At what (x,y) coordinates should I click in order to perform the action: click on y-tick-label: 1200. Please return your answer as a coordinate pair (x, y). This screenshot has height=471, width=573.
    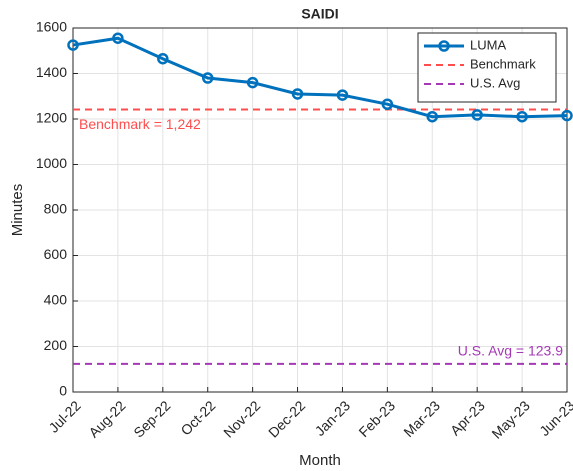
    Looking at the image, I should click on (51, 118).